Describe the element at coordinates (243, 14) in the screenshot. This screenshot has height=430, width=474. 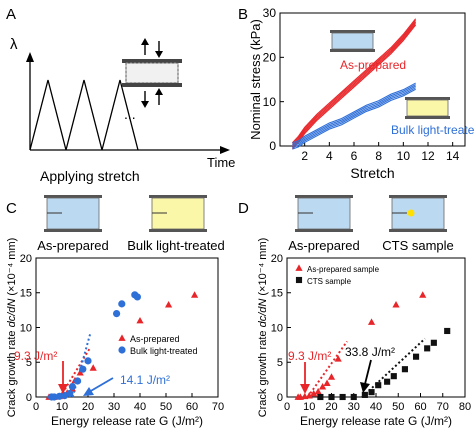
I see `panel-letter-b: B` at that location.